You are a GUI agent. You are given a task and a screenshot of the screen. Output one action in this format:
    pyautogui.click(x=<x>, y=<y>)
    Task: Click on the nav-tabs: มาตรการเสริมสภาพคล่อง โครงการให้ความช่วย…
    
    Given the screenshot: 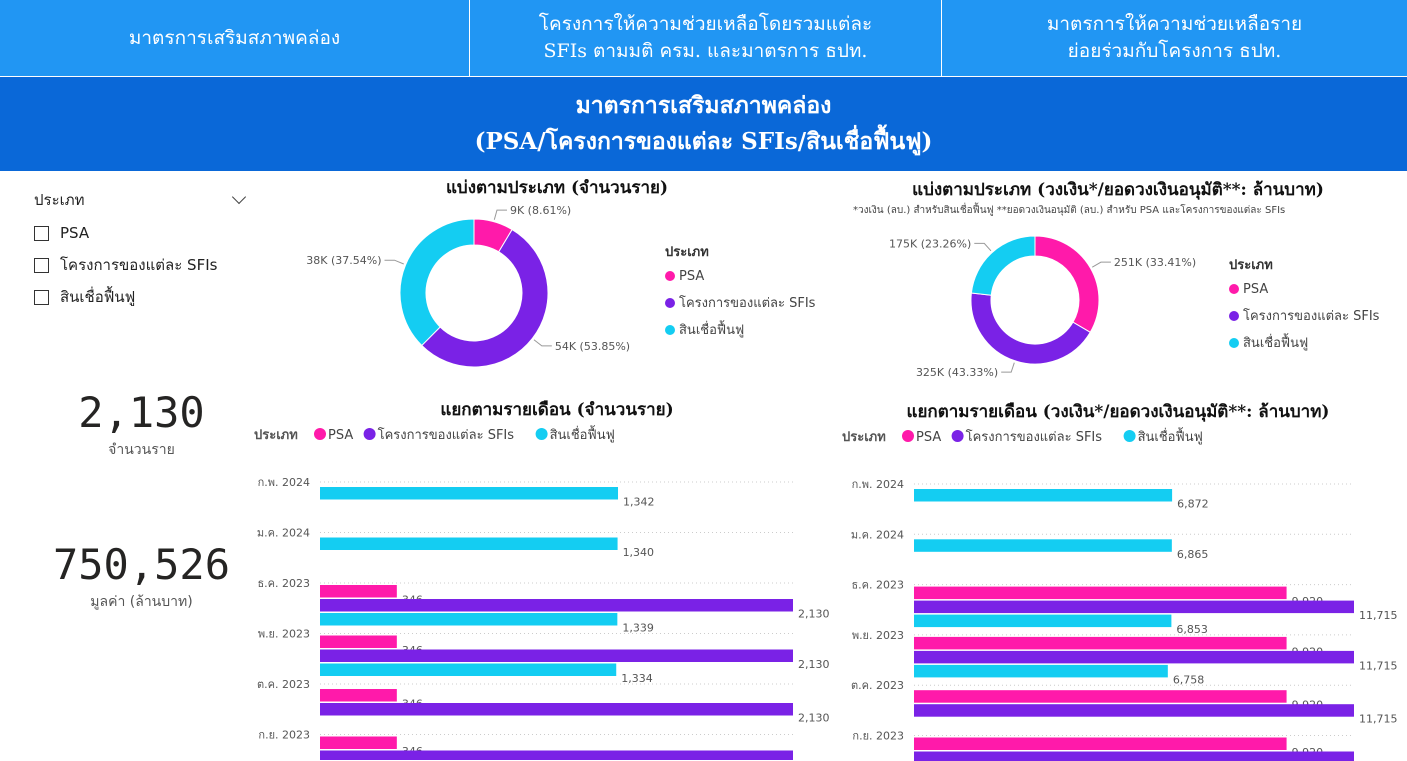 What is the action you would take?
    pyautogui.click(x=703, y=38)
    